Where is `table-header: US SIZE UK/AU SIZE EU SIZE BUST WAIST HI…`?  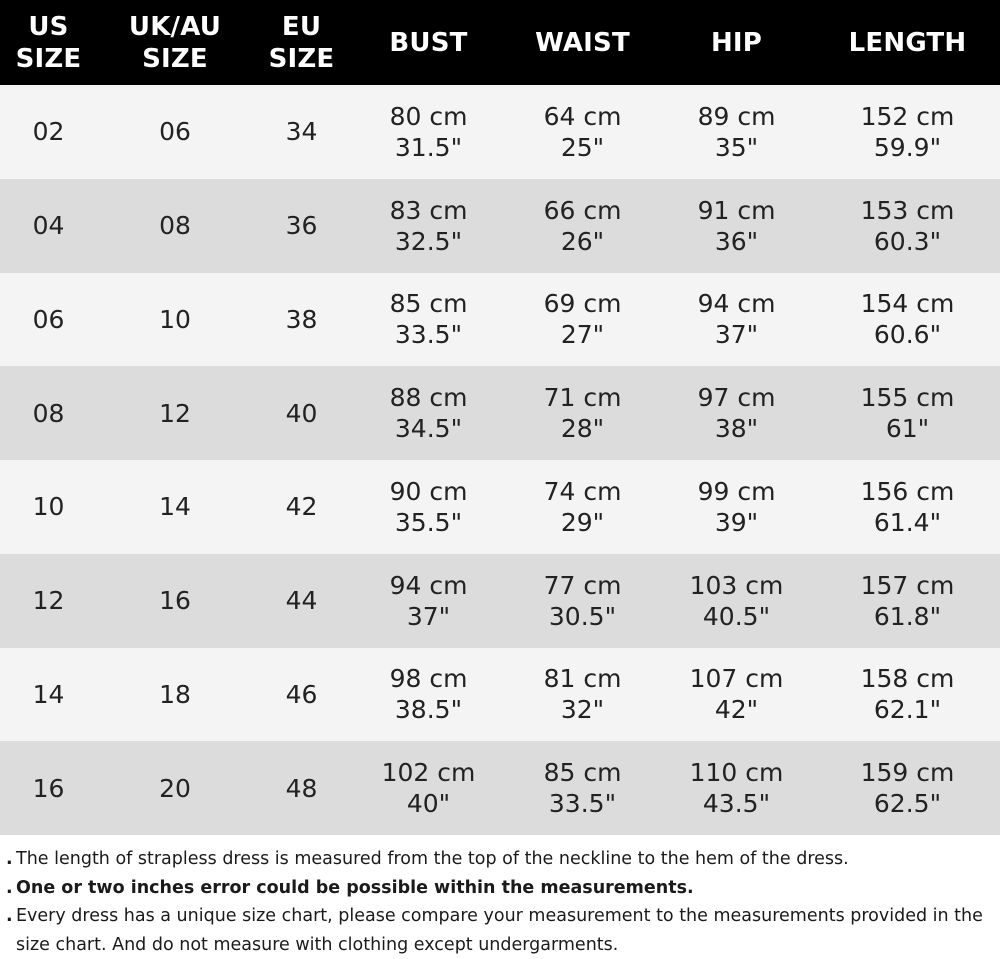 table-header: US SIZE UK/AU SIZE EU SIZE BUST WAIST HI… is located at coordinates (500, 42).